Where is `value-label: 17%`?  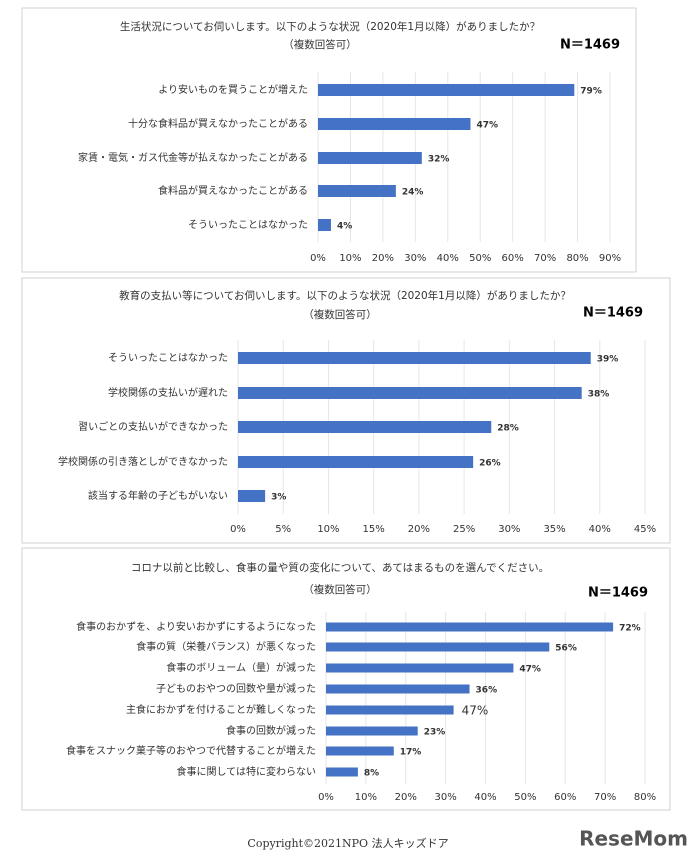
value-label: 17% is located at coordinates (411, 753).